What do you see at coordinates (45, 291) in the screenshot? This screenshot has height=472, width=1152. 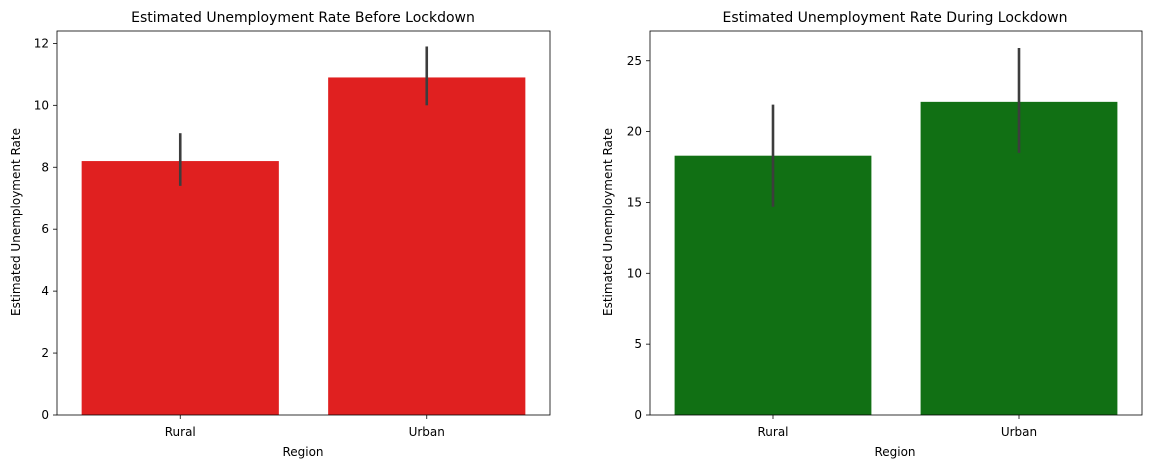 I see `y-tick-label: 4` at bounding box center [45, 291].